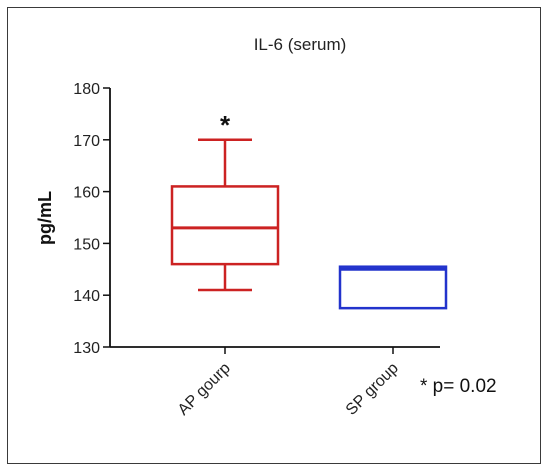  I want to click on y-tick-label: 170, so click(86, 141).